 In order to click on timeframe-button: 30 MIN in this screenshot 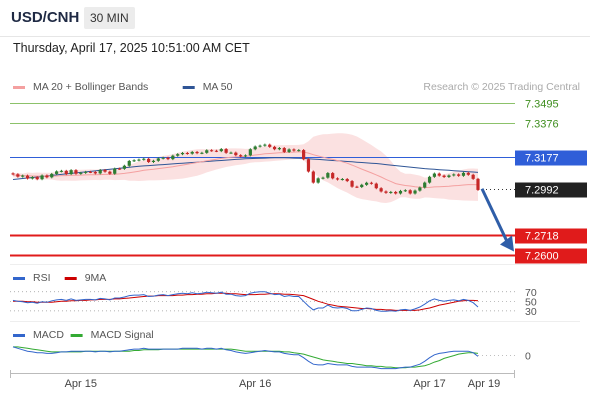, I will do `click(109, 18)`.